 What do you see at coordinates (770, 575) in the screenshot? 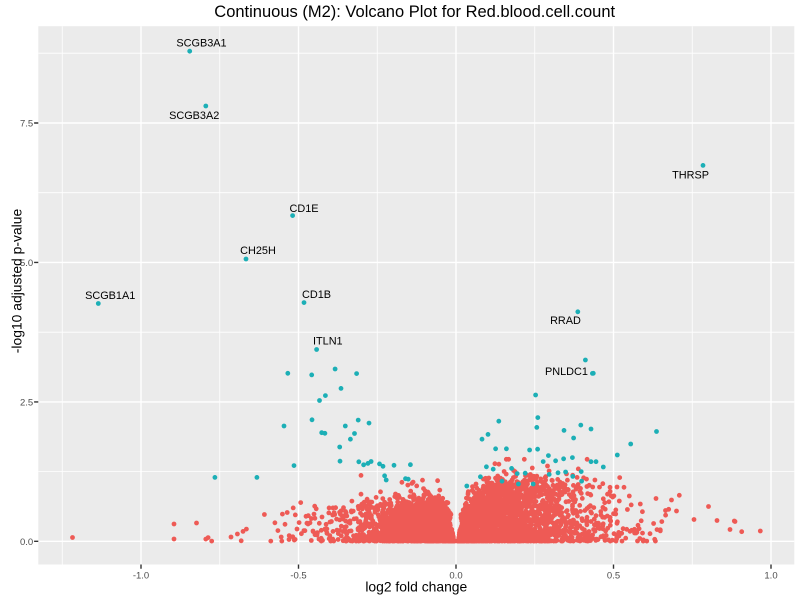
I see `svg-text: 1.0` at bounding box center [770, 575].